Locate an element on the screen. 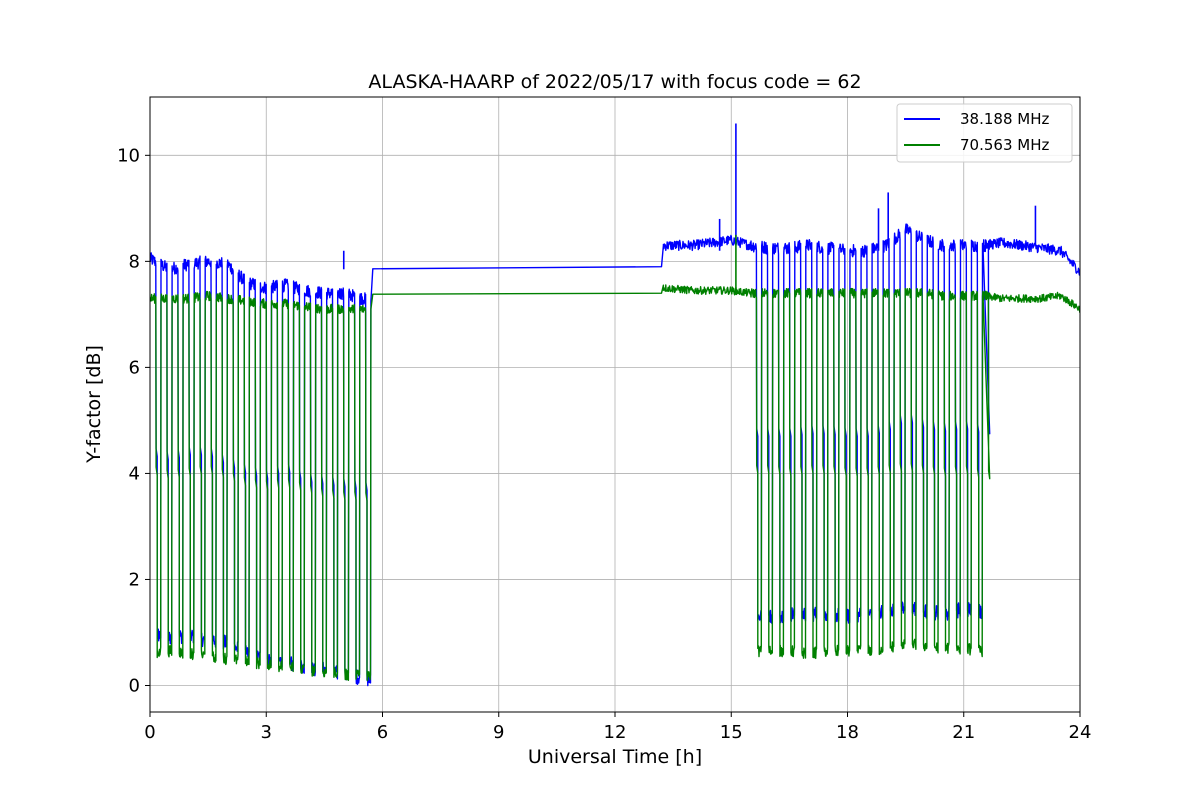 The height and width of the screenshot is (800, 1200). legend-label: 70.563 MHz is located at coordinates (1004, 145).